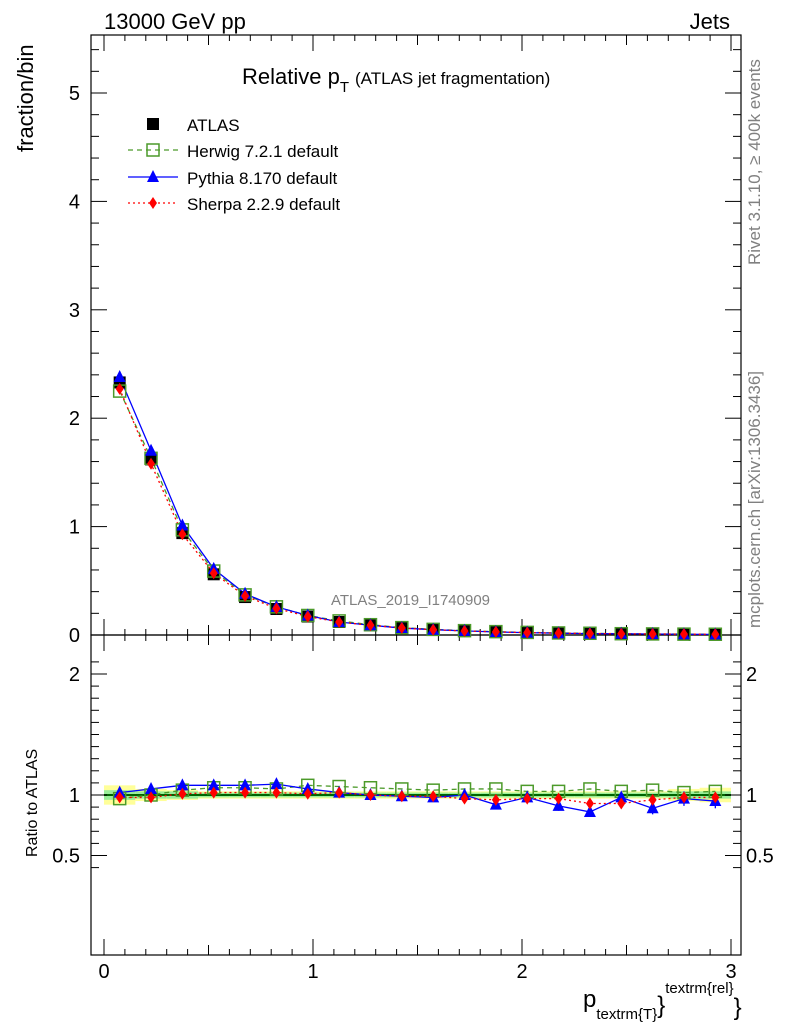 This screenshot has width=786, height=1024. I want to click on x-tick-label: 2, so click(521, 972).